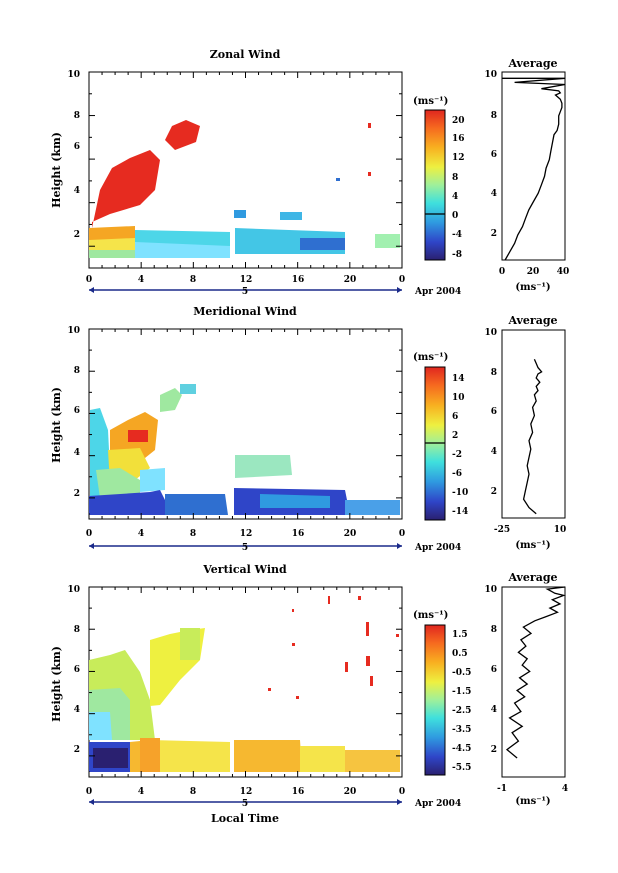 Image resolution: width=618 pixels, height=873 pixels. I want to click on colorbar-tick: -10, so click(460, 493).